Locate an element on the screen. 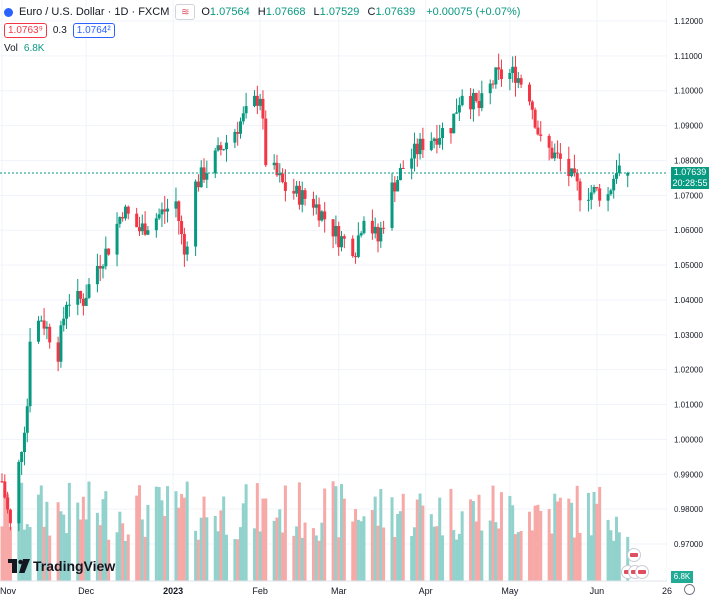  brand-name: TradingView is located at coordinates (74, 566).